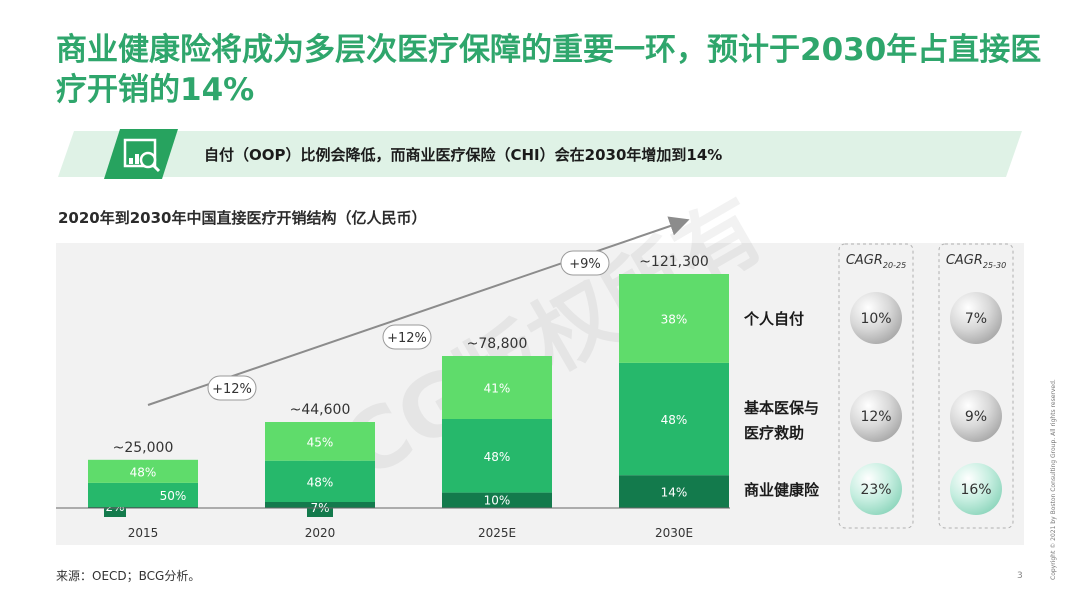 This screenshot has height=608, width=1080. What do you see at coordinates (976, 261) in the screenshot?
I see `cagr-header: CAGR25-30` at bounding box center [976, 261].